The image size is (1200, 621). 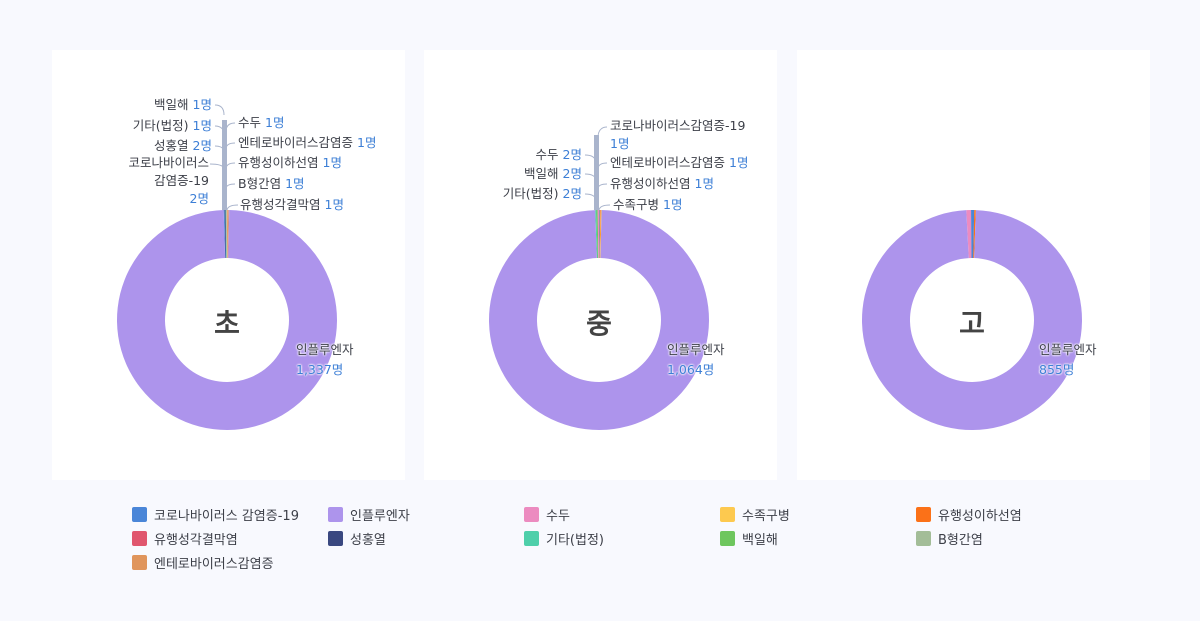 I want to click on slice-label-scarlet-fever: 성홍열 2명, so click(x=183, y=145).